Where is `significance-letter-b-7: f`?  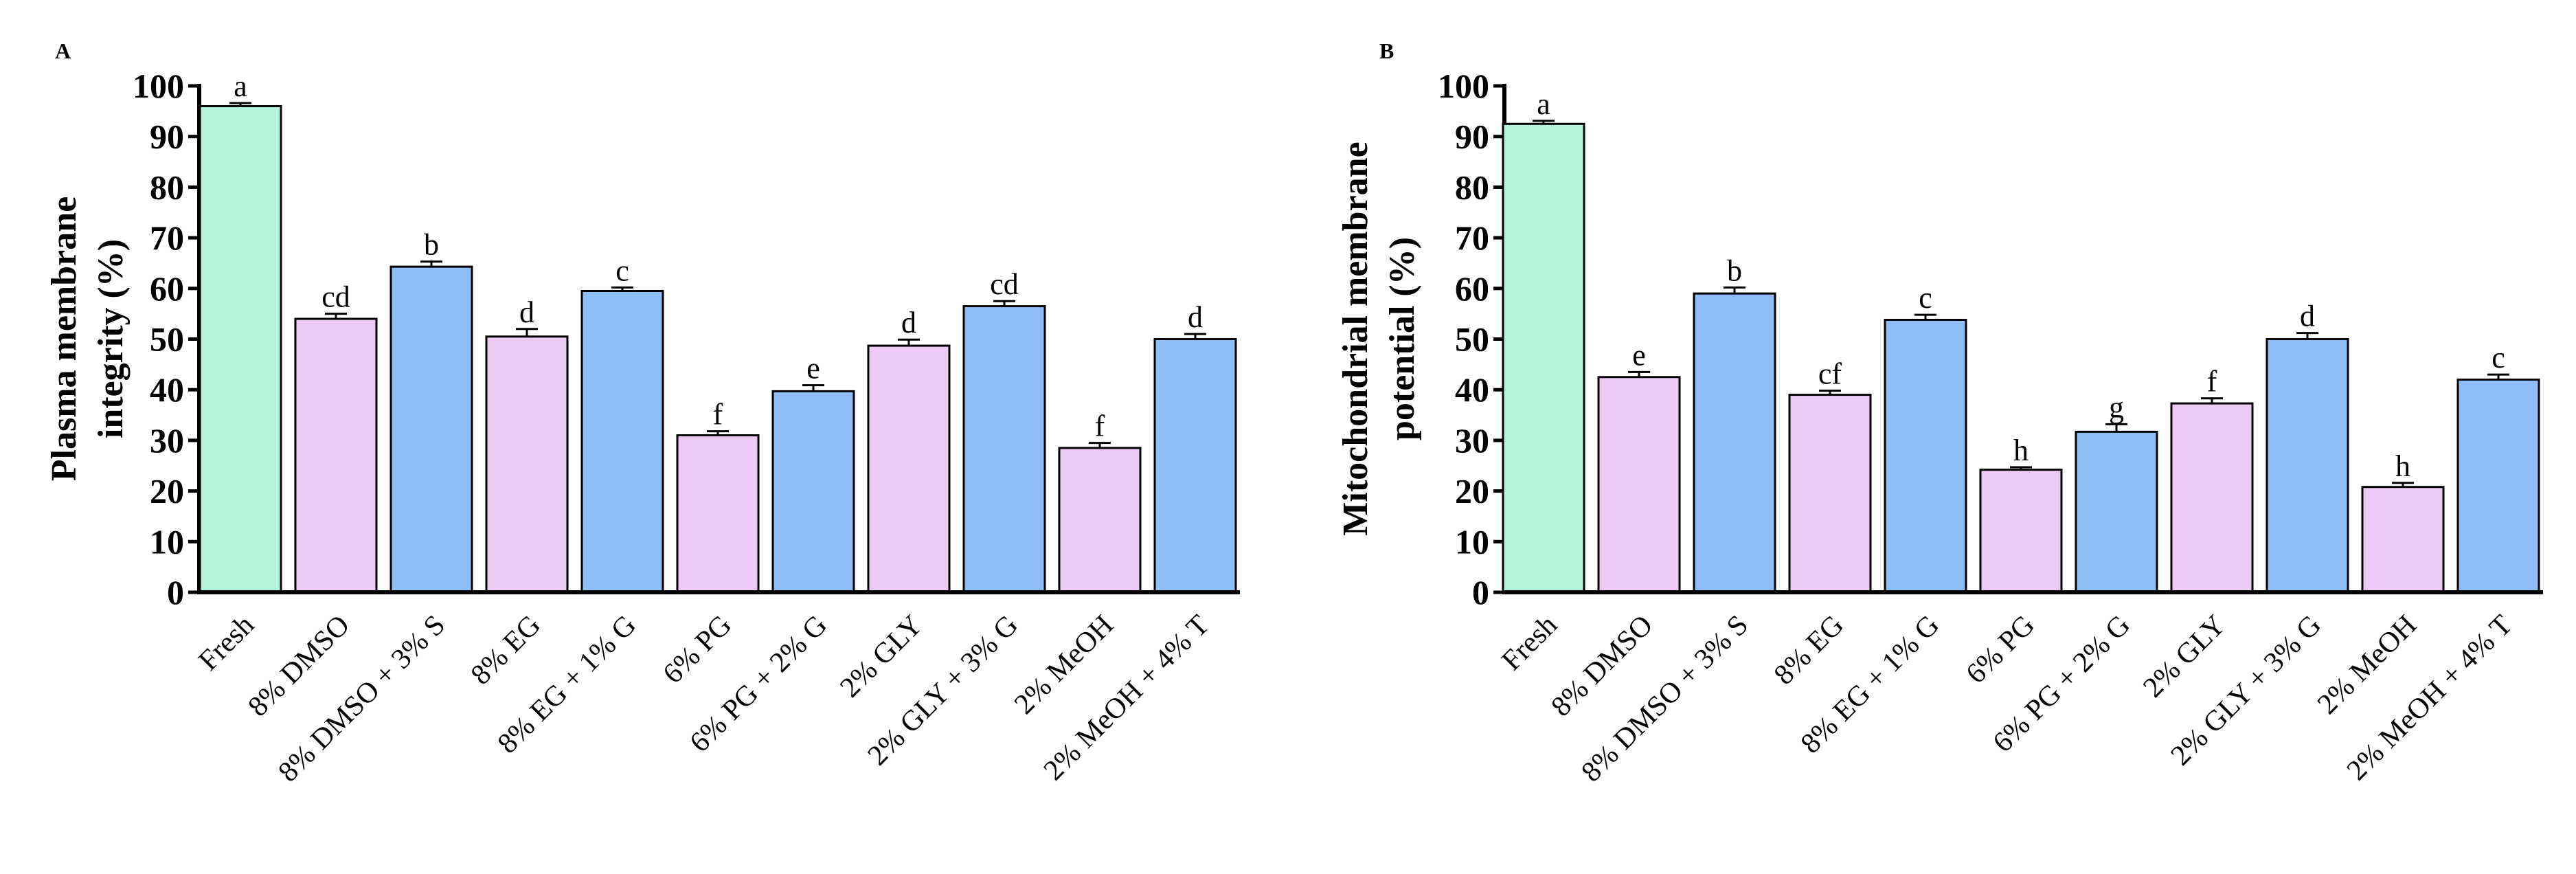
significance-letter-b-7: f is located at coordinates (2212, 382).